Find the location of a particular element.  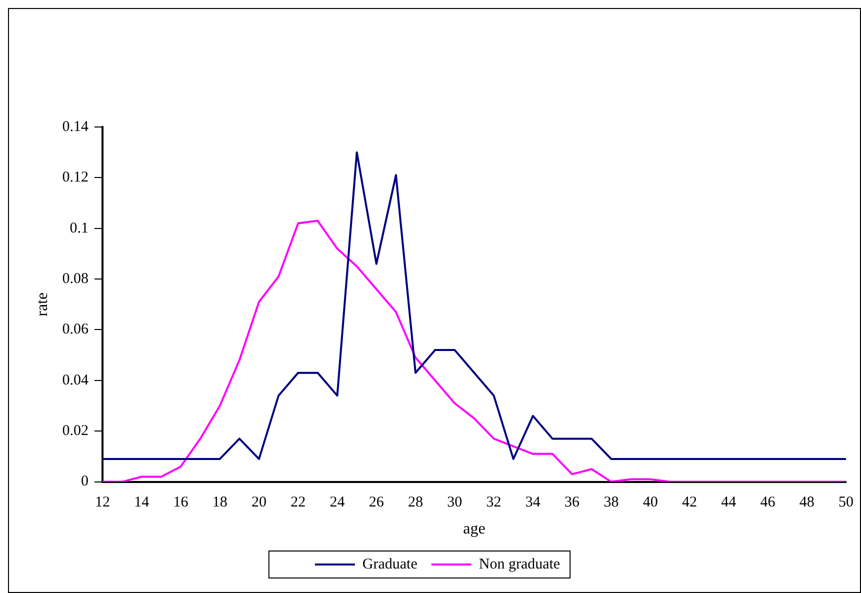

x-tick-label: 34 is located at coordinates (533, 502).